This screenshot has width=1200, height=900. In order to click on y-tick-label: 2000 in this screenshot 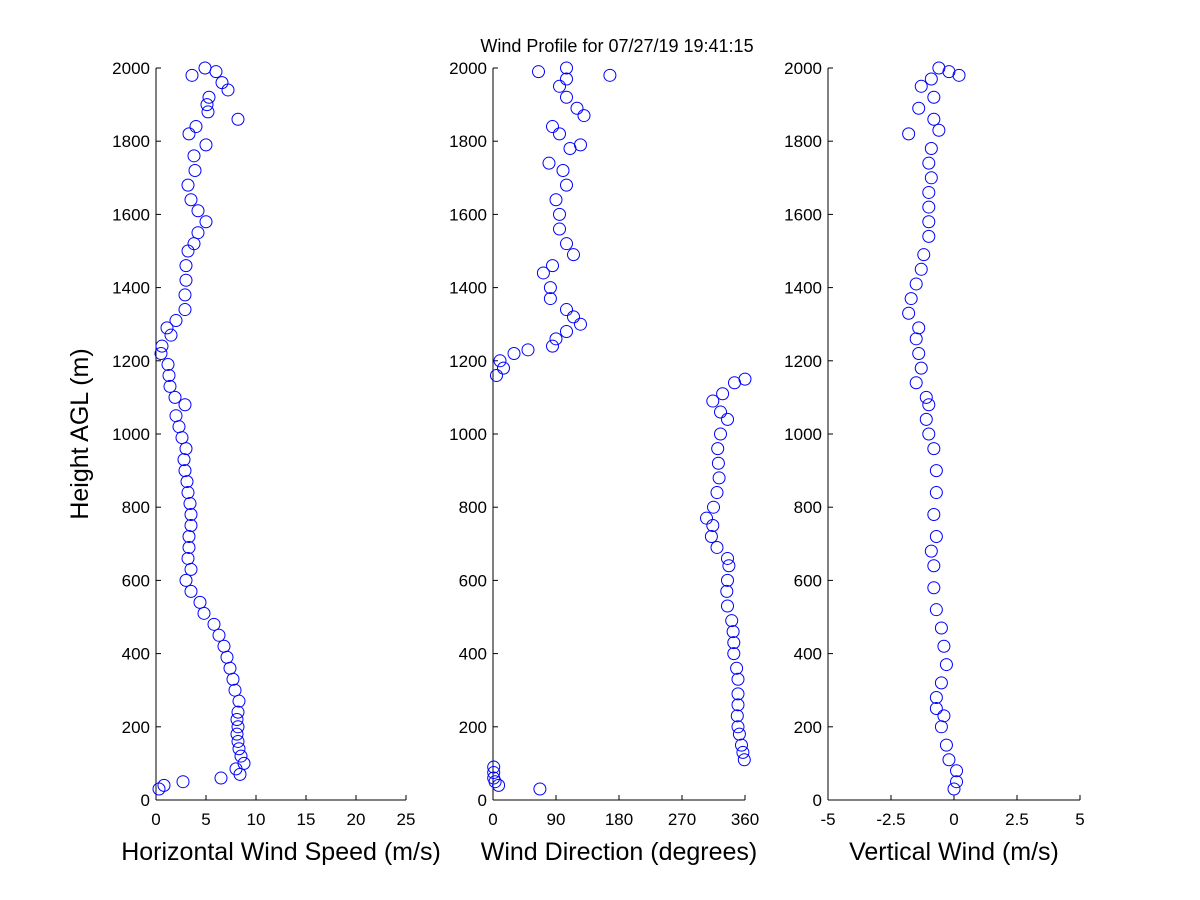, I will do `click(468, 68)`.